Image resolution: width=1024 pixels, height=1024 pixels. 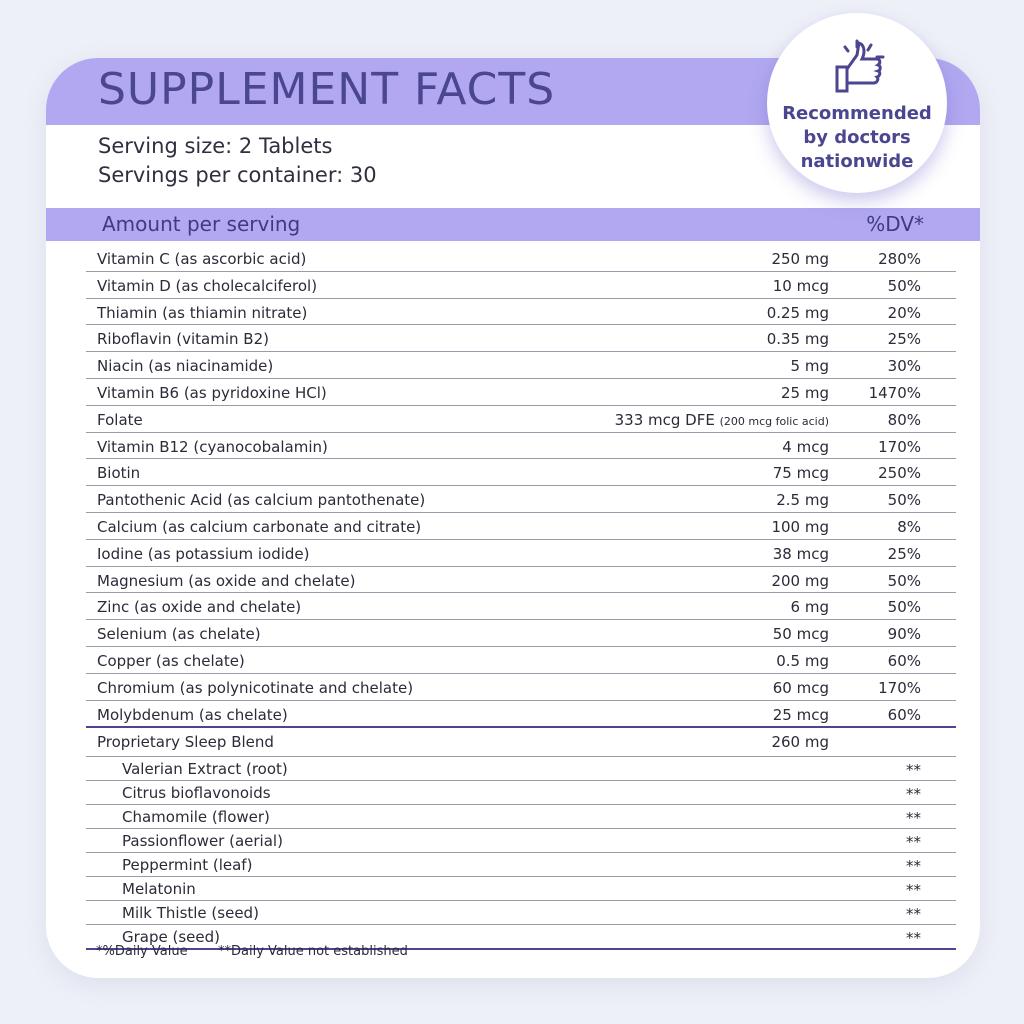 I want to click on nutrient-dv: 280%, so click(x=899, y=259).